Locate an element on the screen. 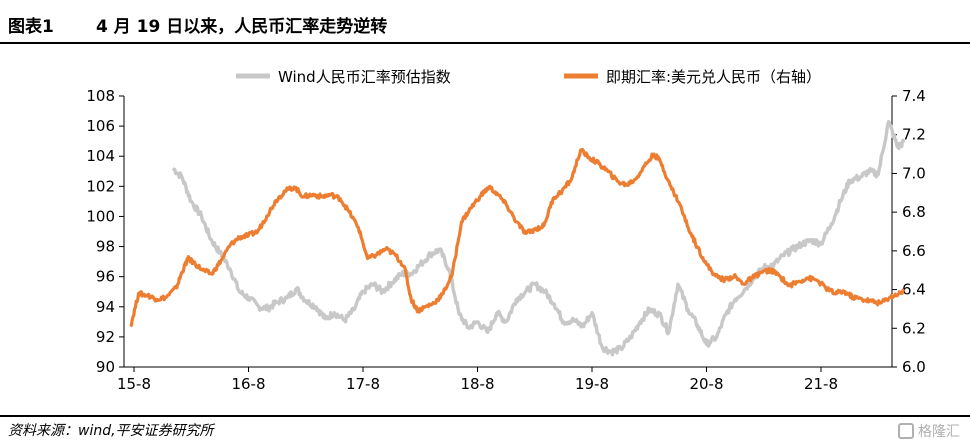  left-tick-label: 90 is located at coordinates (105, 367).